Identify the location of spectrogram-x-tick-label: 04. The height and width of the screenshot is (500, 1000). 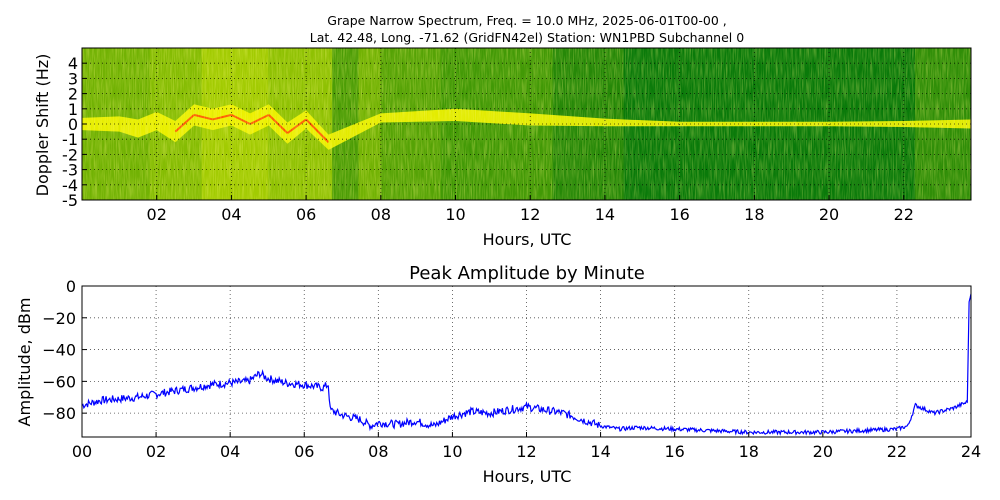
(231, 214).